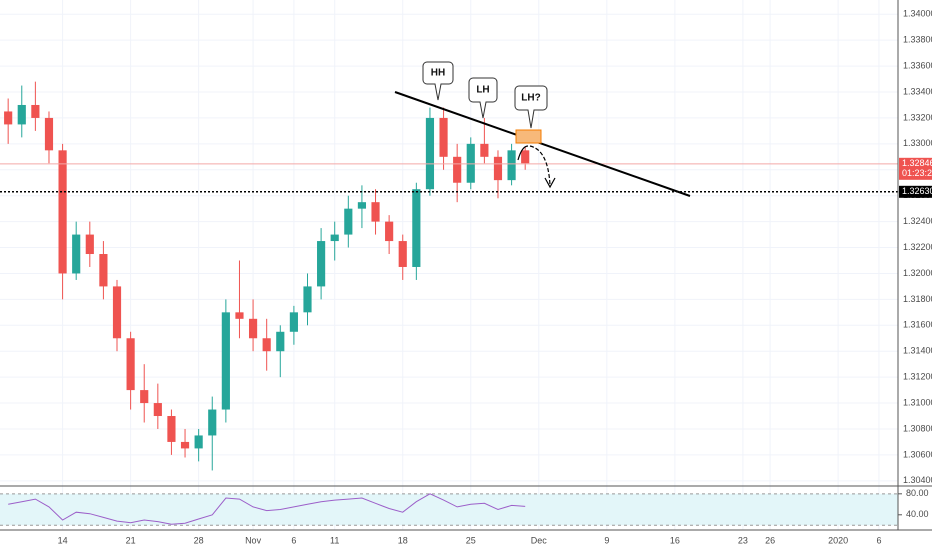 Image resolution: width=932 pixels, height=550 pixels. I want to click on y-tick-label: 1.33600, so click(917, 65).